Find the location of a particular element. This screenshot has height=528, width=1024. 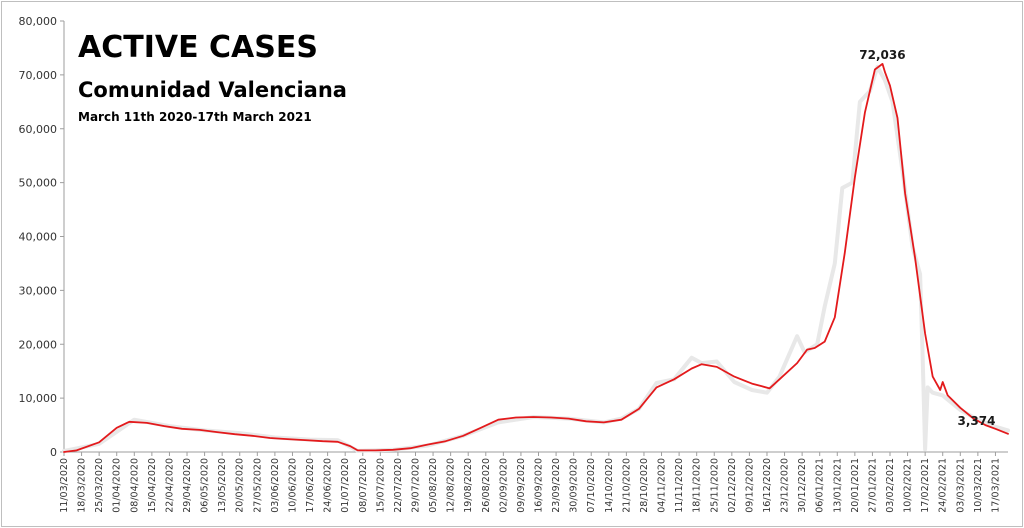

x-tick-label: 16/12/2020 is located at coordinates (767, 485).